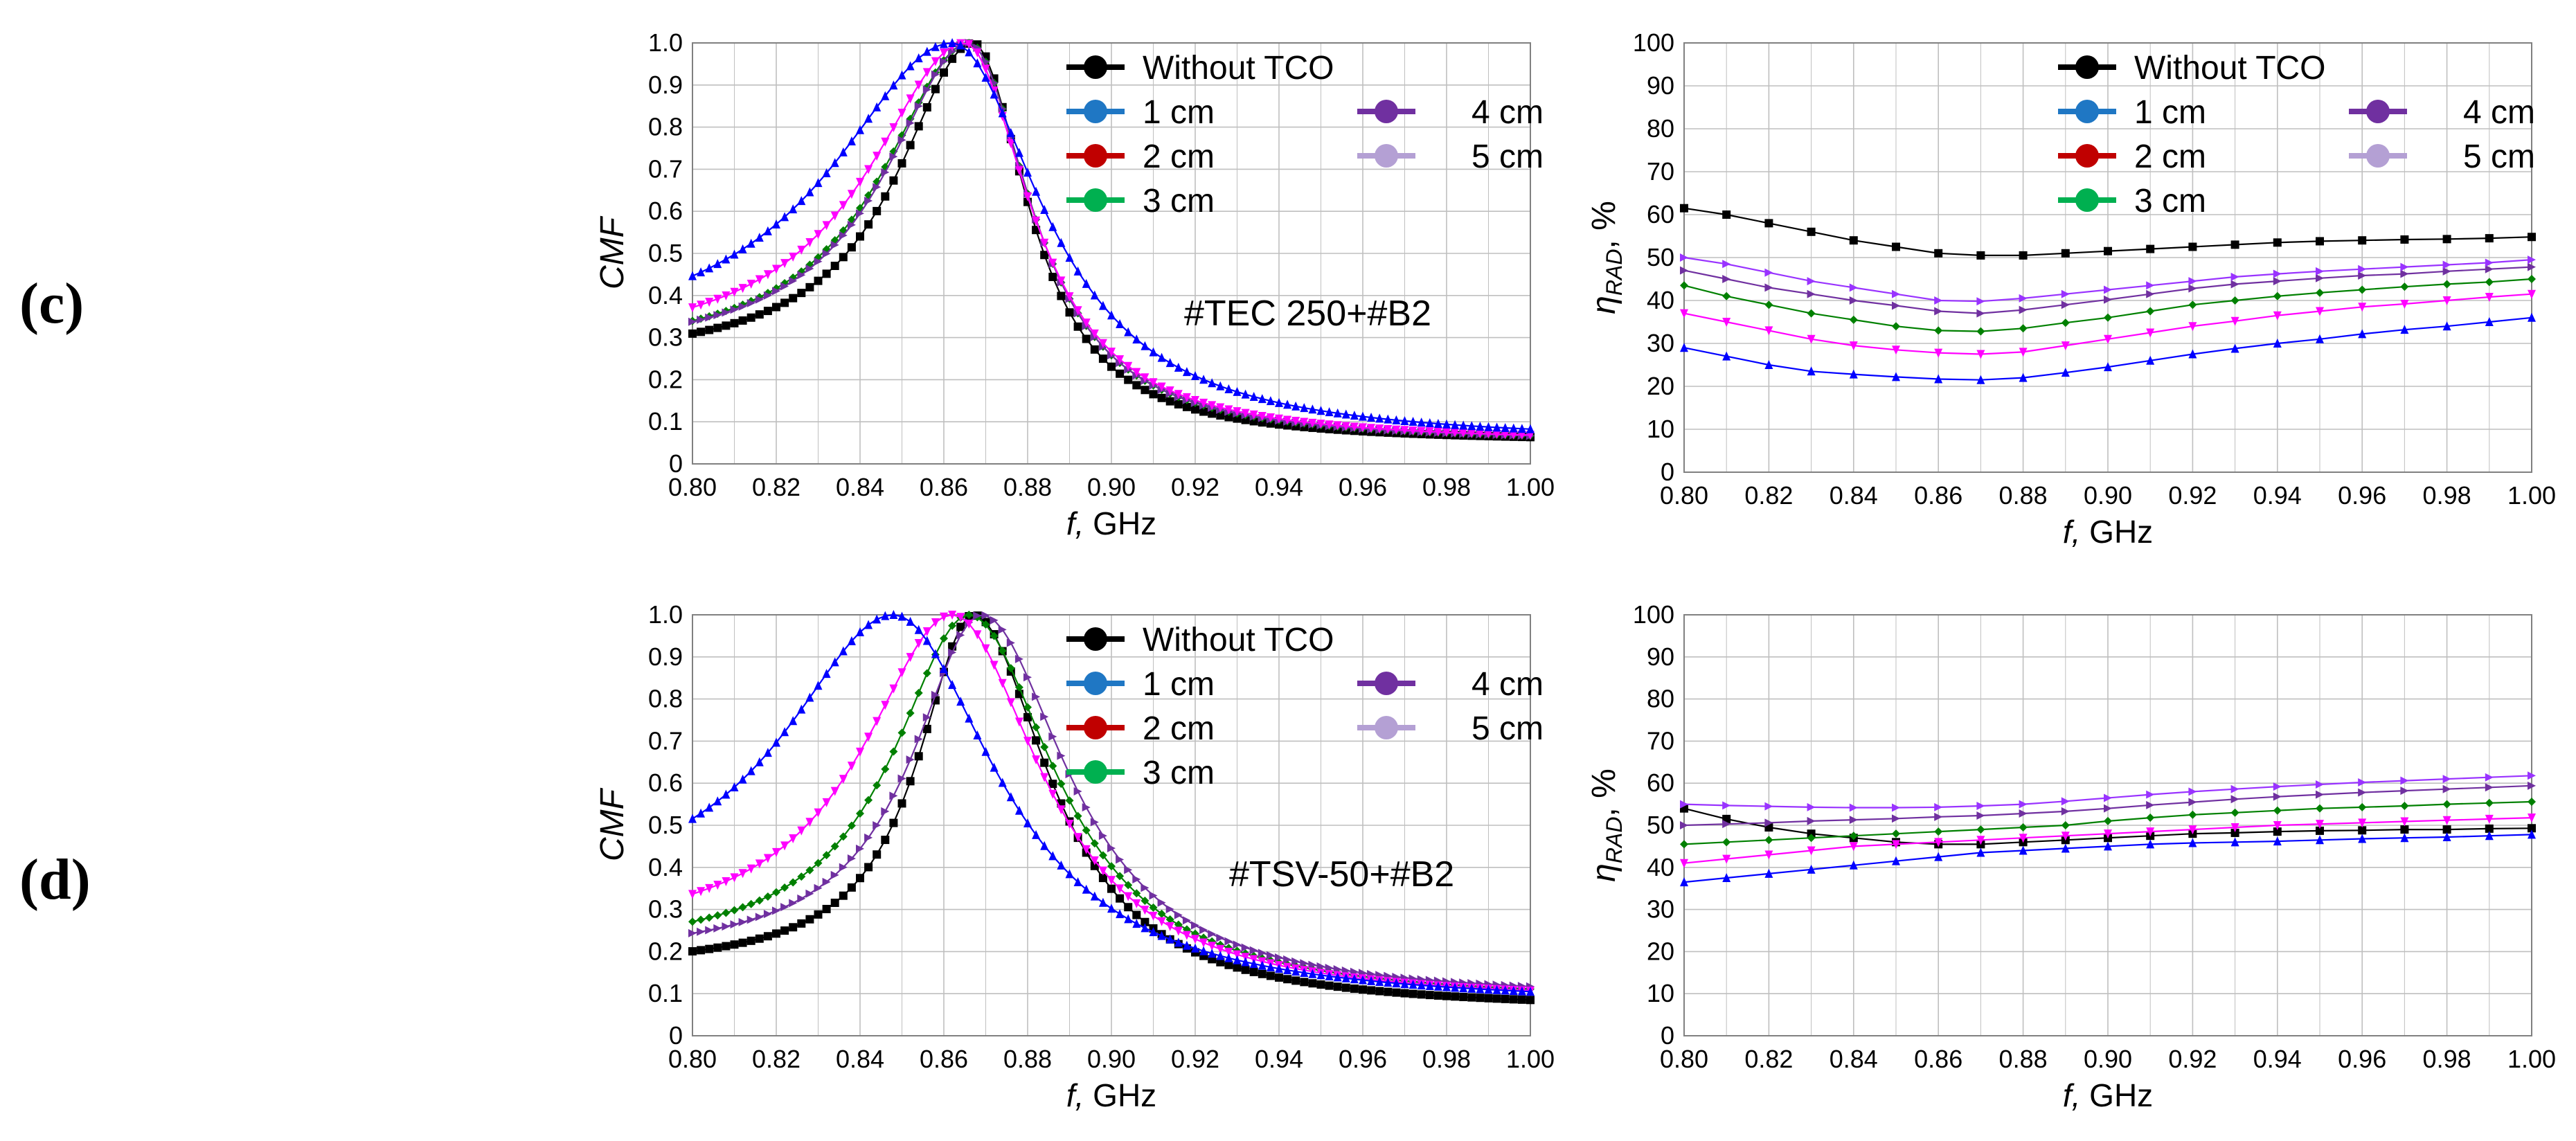 The width and height of the screenshot is (2576, 1141). What do you see at coordinates (1660, 909) in the screenshot?
I see `y-tick-label: 30` at bounding box center [1660, 909].